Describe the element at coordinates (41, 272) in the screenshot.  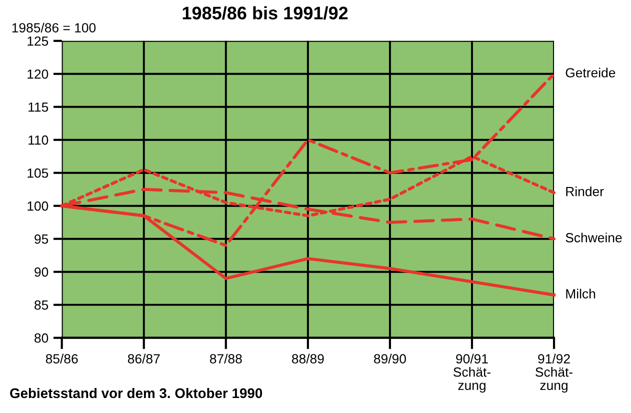
I see `y-tick-label: 90` at that location.